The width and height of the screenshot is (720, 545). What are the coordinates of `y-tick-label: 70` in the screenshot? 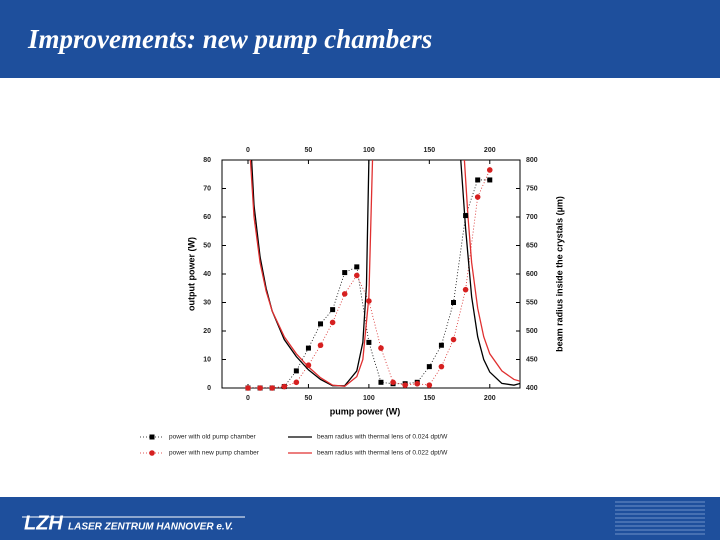 It's located at (207, 188).